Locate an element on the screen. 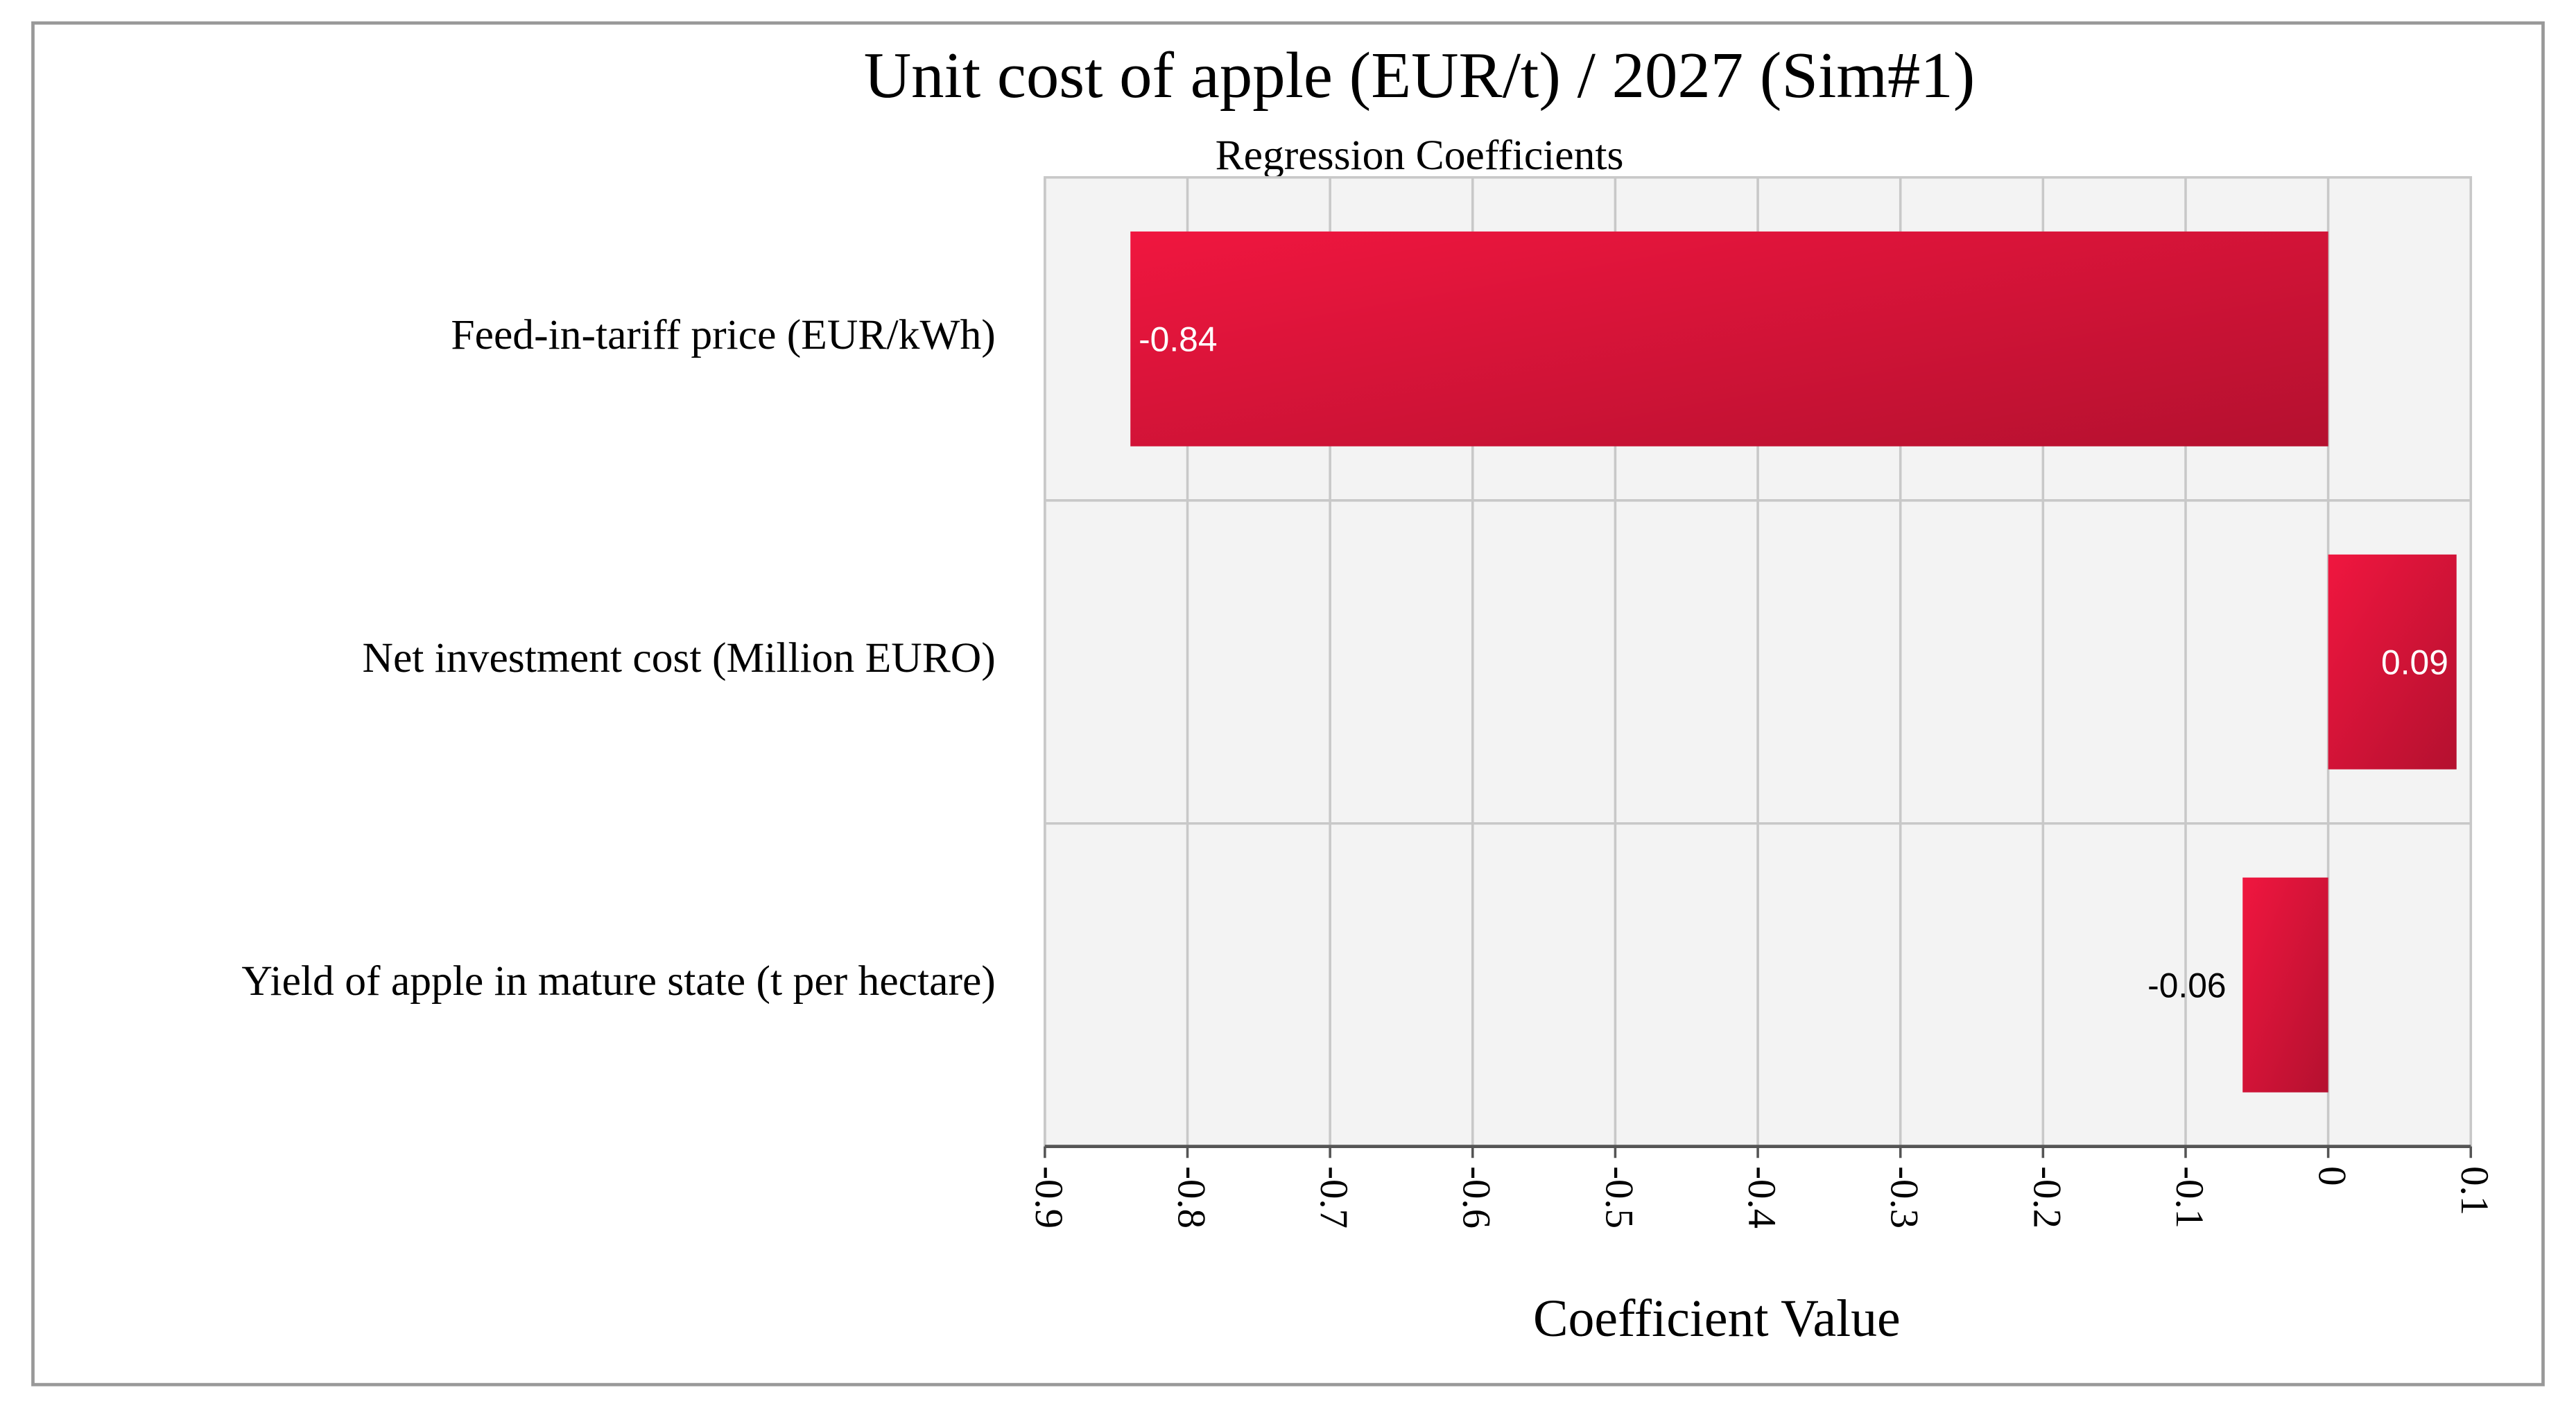  value-label: -0.06 is located at coordinates (2186, 985).